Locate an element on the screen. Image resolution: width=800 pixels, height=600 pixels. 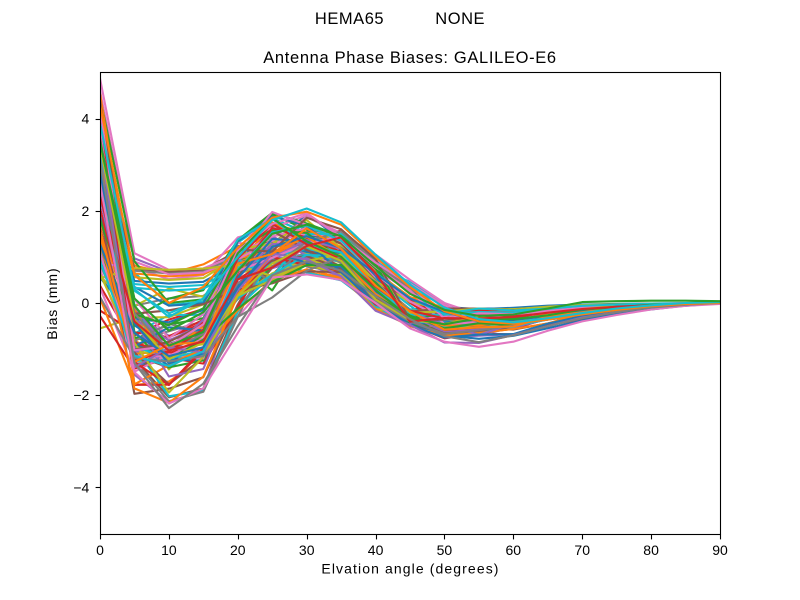
svg-text: 10 is located at coordinates (169, 550).